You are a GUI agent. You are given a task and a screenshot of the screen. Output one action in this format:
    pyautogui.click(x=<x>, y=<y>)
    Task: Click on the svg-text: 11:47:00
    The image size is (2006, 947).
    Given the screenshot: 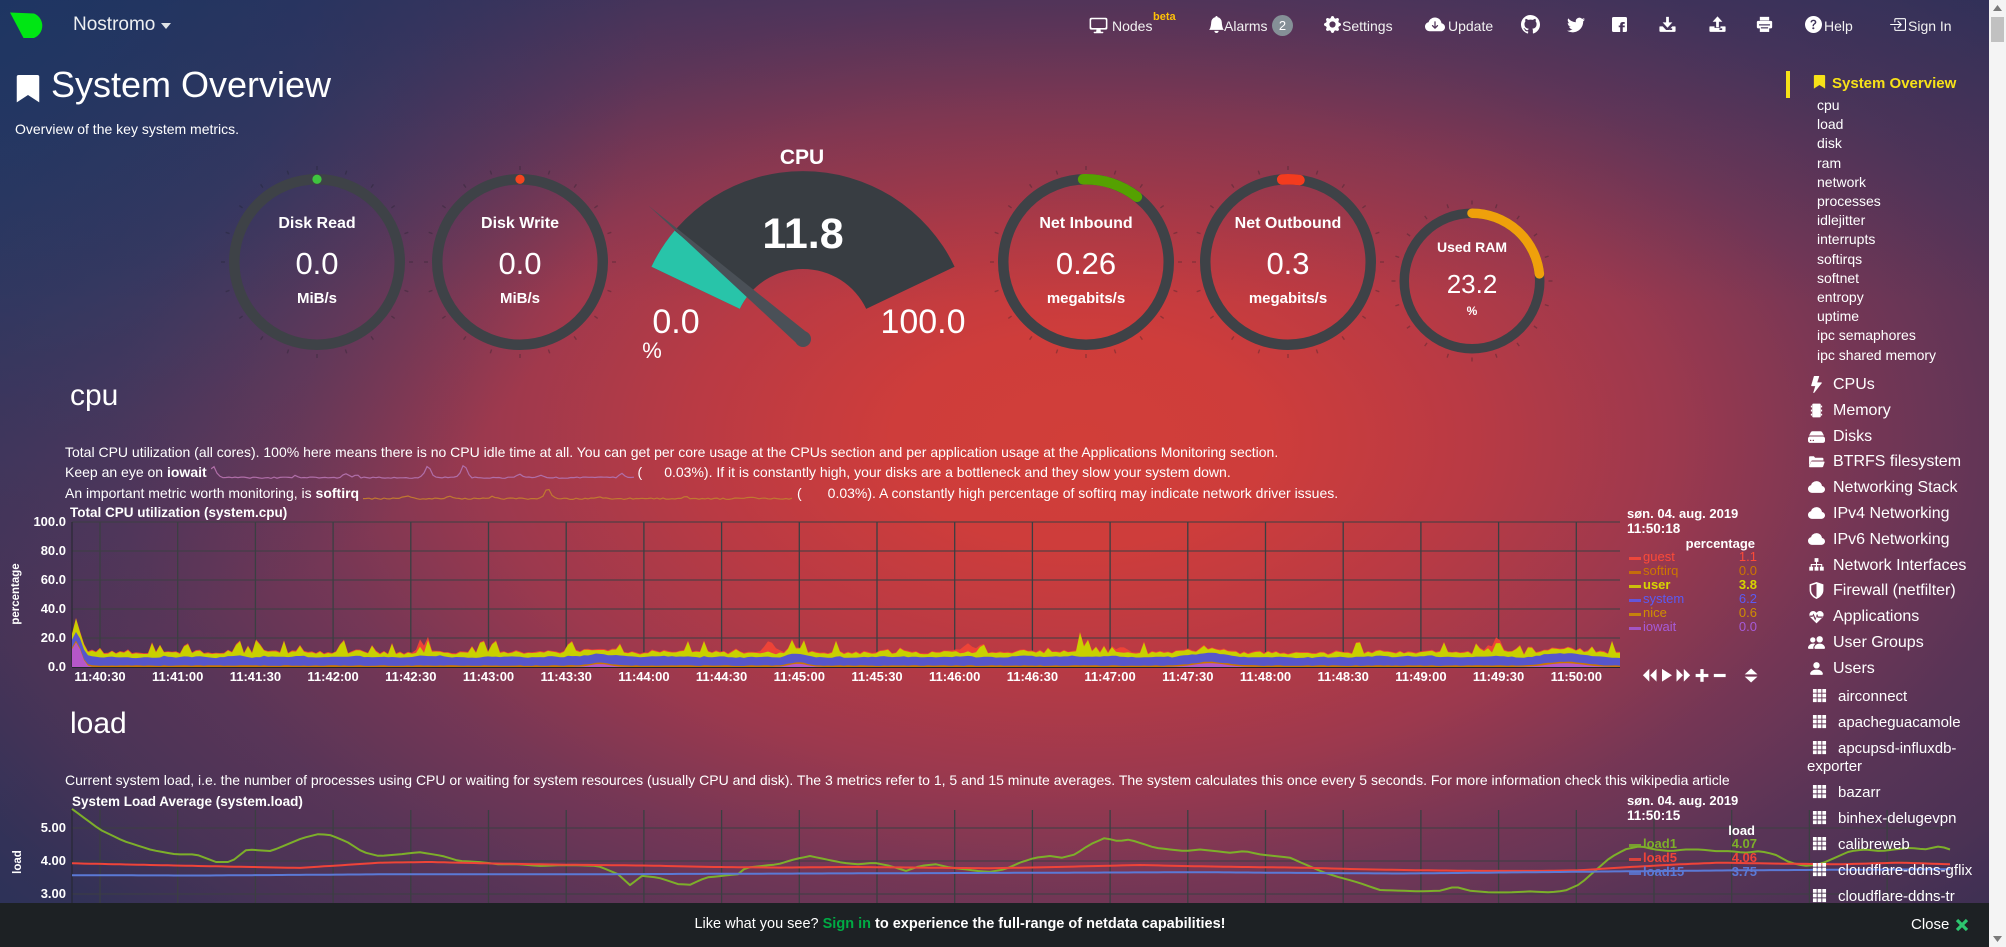 What is the action you would take?
    pyautogui.click(x=1109, y=676)
    